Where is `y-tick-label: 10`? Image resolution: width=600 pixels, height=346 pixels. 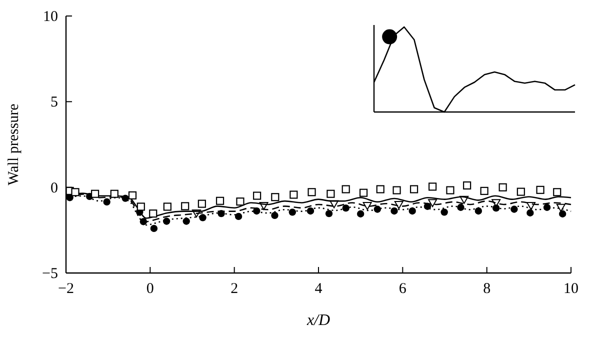
y-tick-label: 10 is located at coordinates (50, 17).